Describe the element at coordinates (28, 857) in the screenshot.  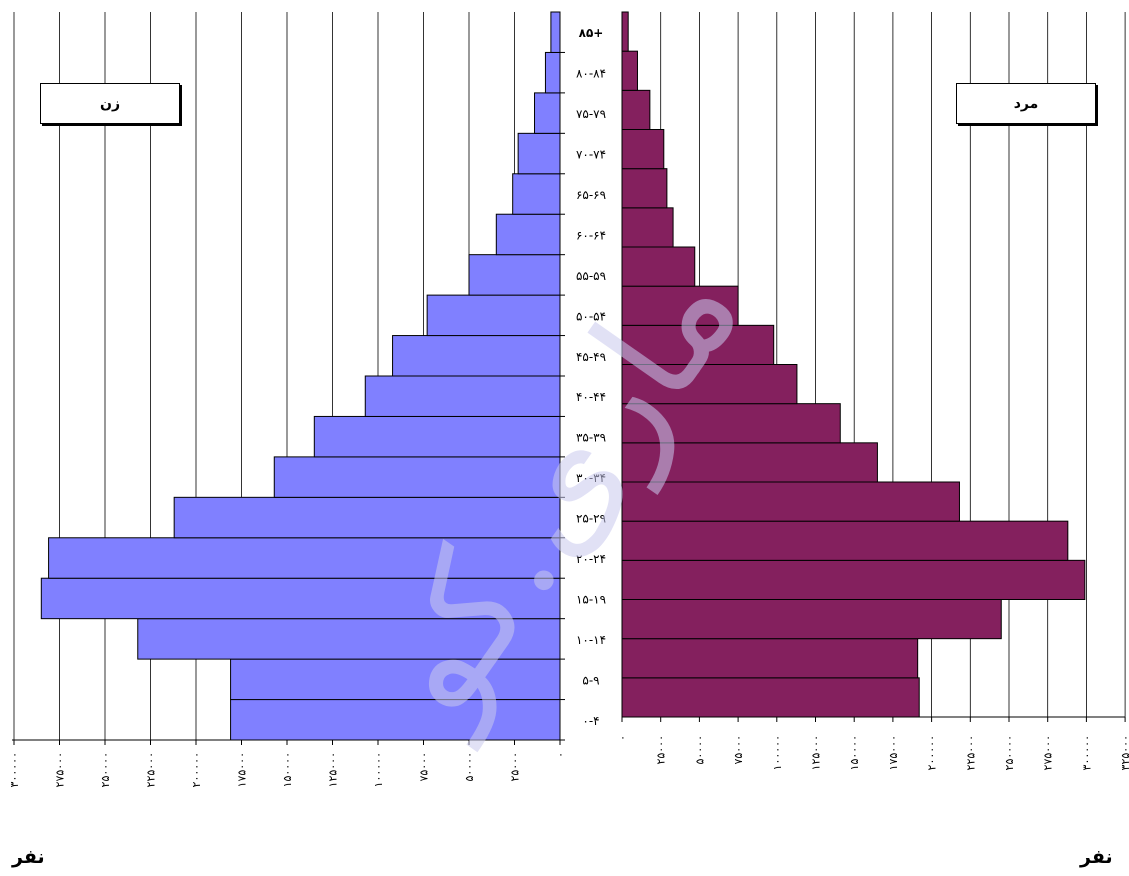
I see `female-axis-unit: نفر` at that location.